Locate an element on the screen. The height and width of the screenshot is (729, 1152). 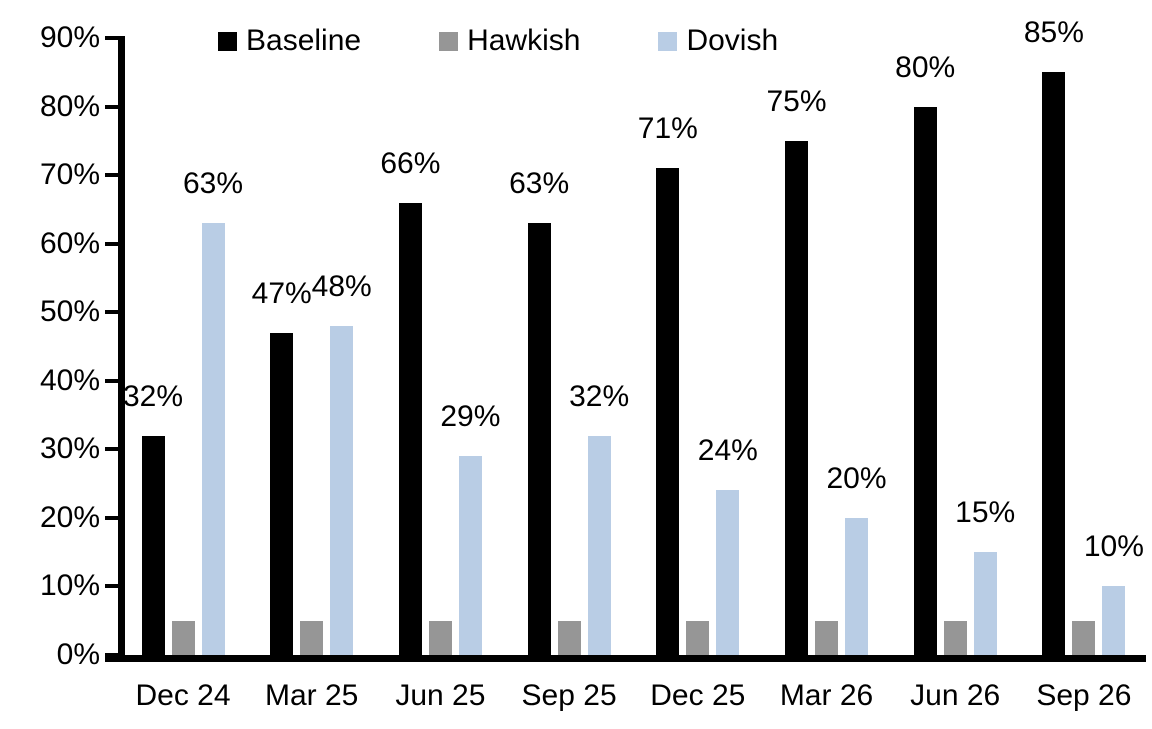
legend-label-hawkish: Hawkish is located at coordinates (524, 40).